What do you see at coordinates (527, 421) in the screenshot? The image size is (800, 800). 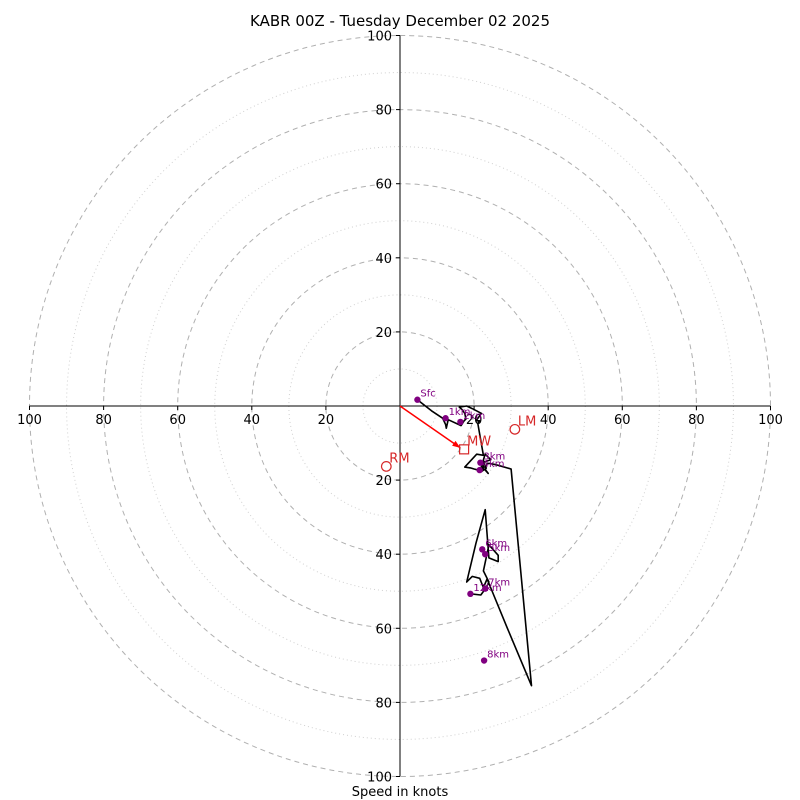 I see `storm-motion-label-LM: LM` at bounding box center [527, 421].